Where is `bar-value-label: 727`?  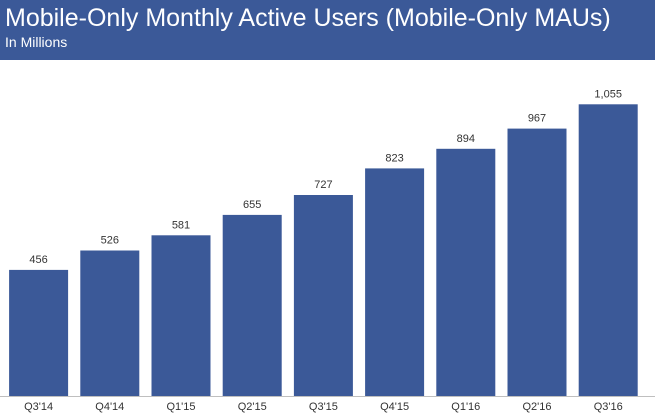 bar-value-label: 727 is located at coordinates (323, 185).